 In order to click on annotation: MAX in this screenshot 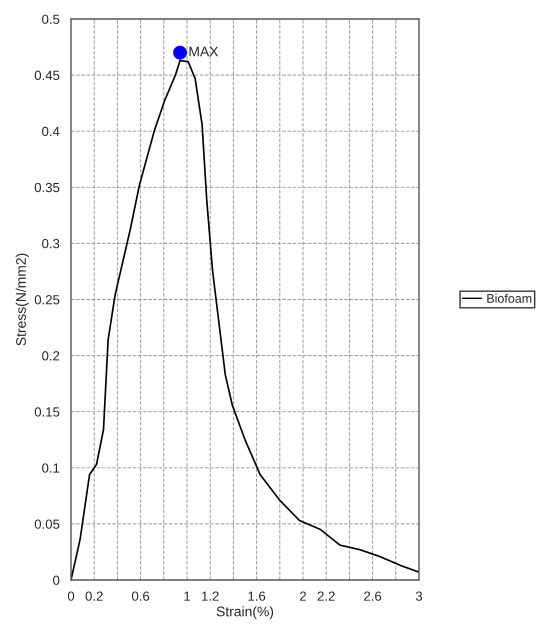, I will do `click(204, 51)`.